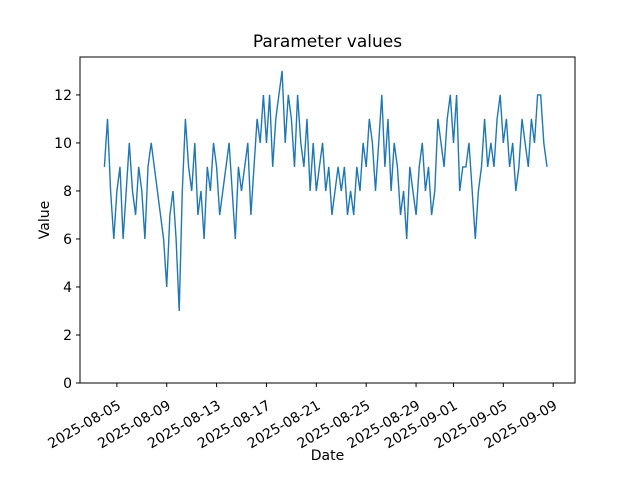 This screenshot has width=640, height=480. I want to click on y-tick-label: 0, so click(67, 384).